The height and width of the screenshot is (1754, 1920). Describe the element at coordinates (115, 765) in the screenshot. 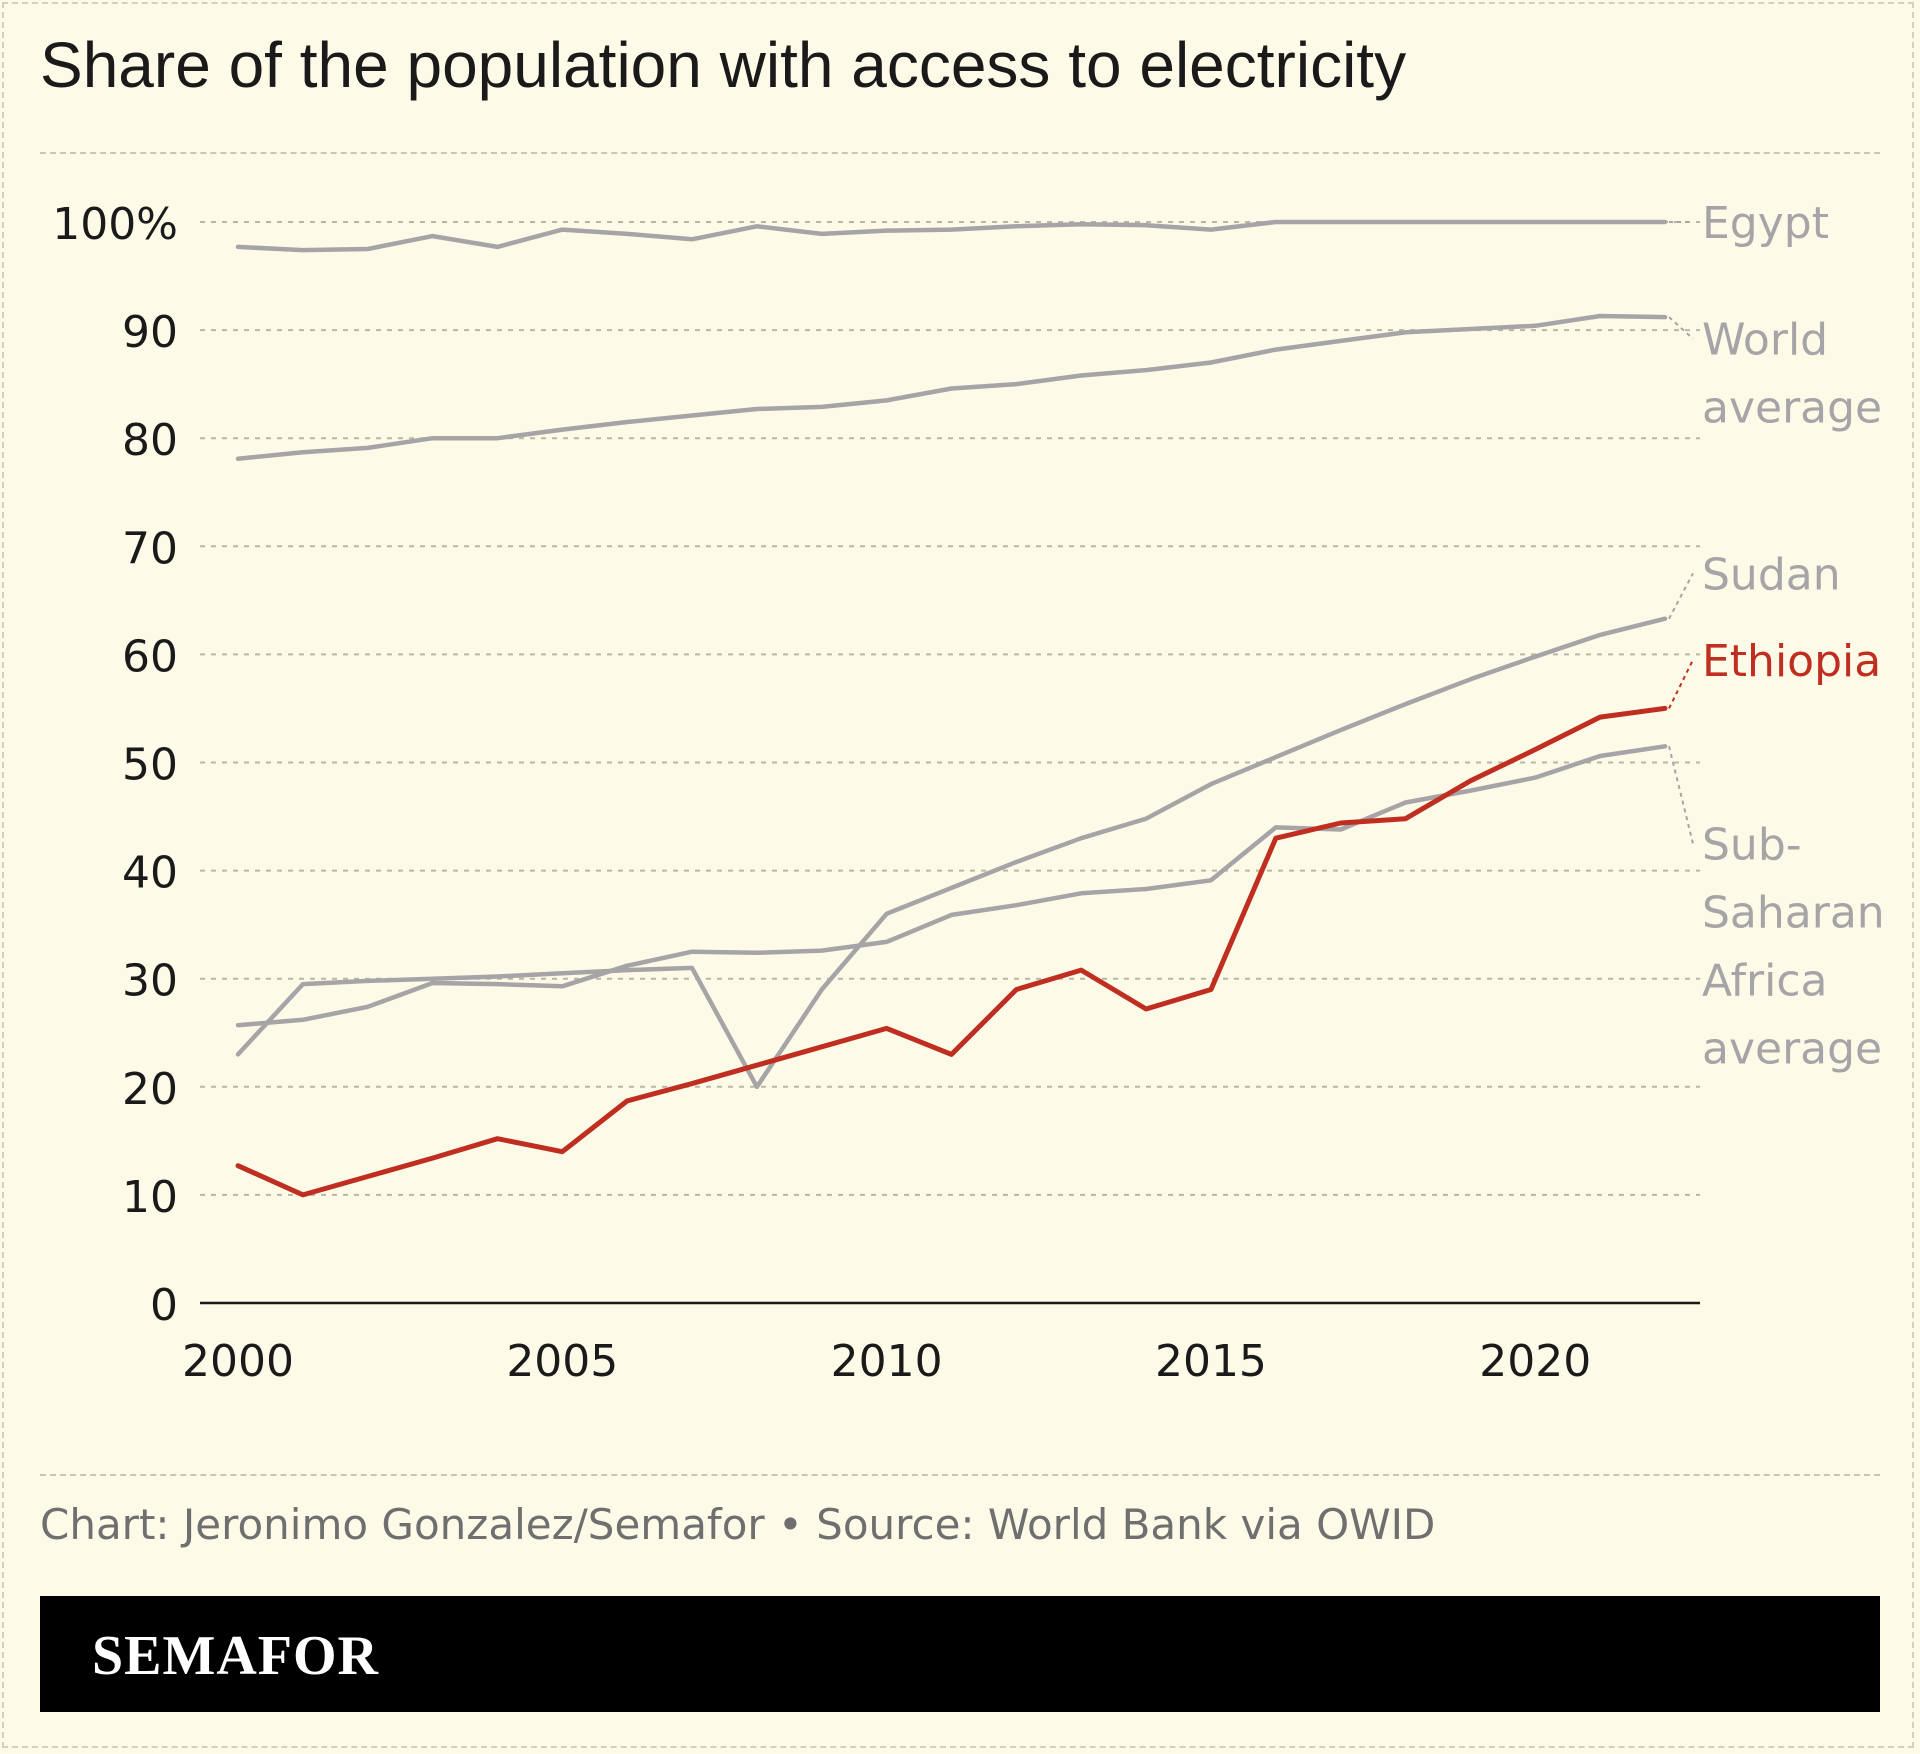

I see `y-axis: 0 10 20 30 40 50 60 70 80 90 100%` at that location.